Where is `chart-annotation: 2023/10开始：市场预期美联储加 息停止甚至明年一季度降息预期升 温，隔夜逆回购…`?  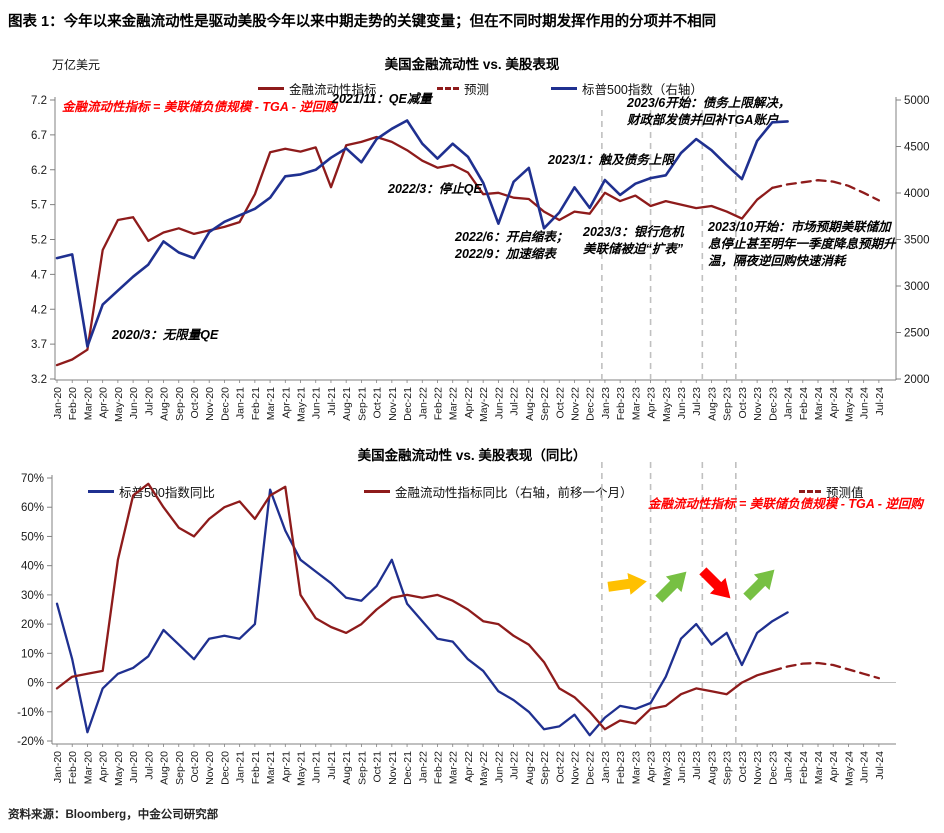 chart-annotation: 2023/10开始：市场预期美联储加 息停止甚至明年一季度降息预期升 温，隔夜逆回购… is located at coordinates (802, 244).